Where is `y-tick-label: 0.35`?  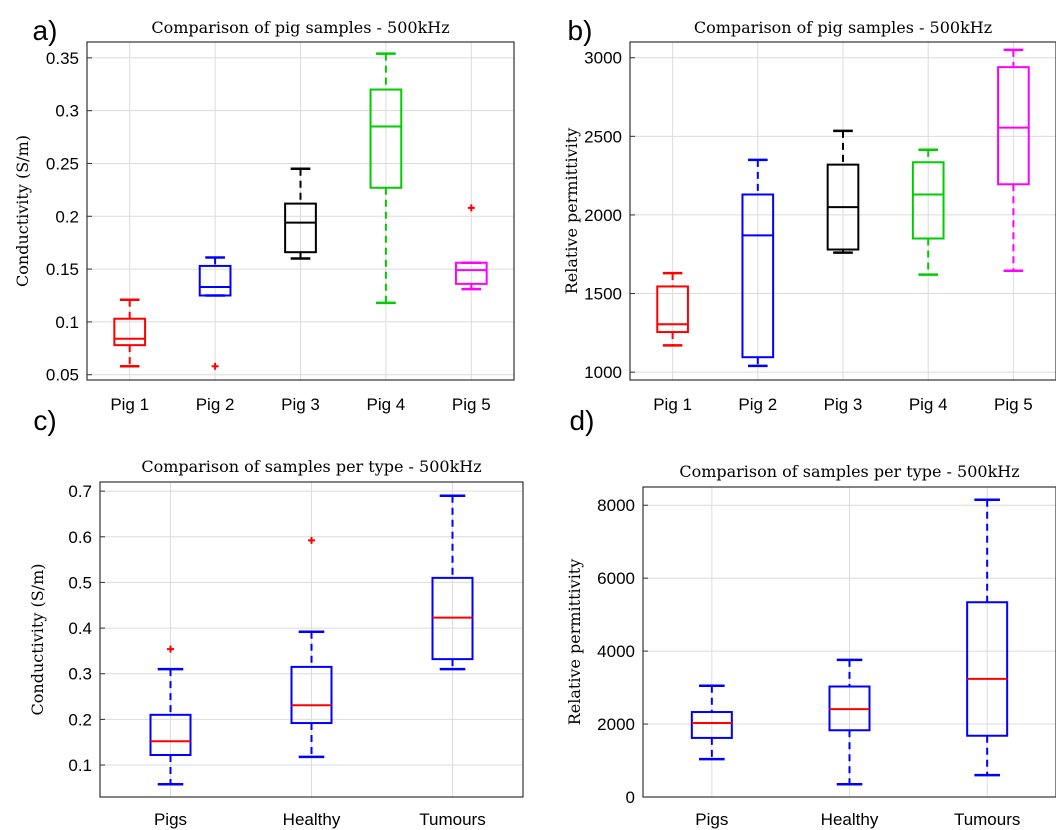 y-tick-label: 0.35 is located at coordinates (62, 58).